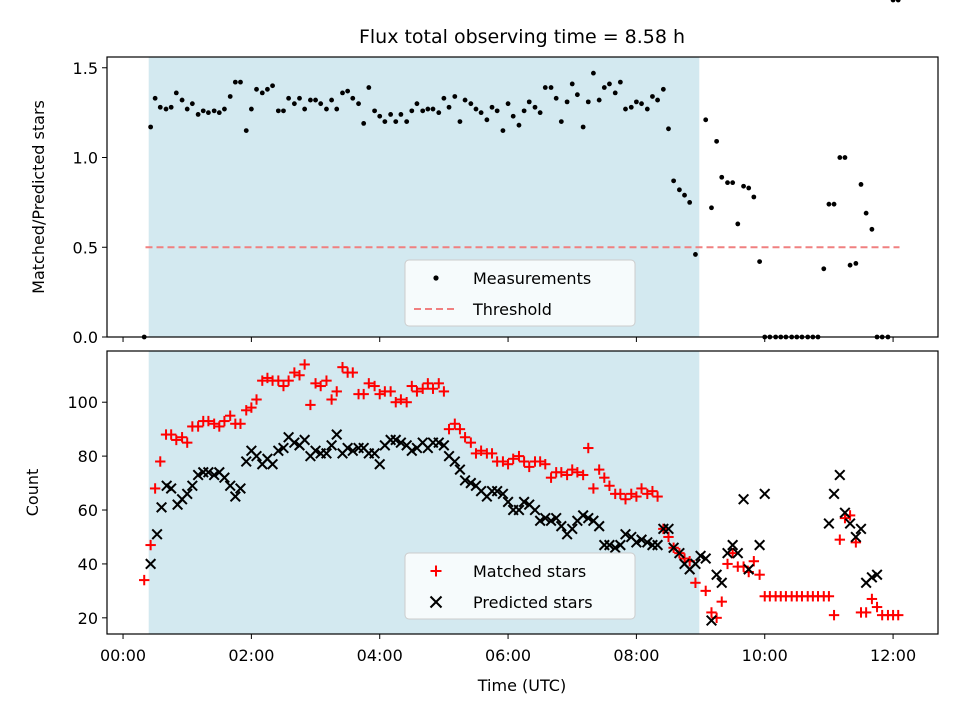 This screenshot has height=720, width=960. I want to click on y-tick-label: 60, so click(88, 510).